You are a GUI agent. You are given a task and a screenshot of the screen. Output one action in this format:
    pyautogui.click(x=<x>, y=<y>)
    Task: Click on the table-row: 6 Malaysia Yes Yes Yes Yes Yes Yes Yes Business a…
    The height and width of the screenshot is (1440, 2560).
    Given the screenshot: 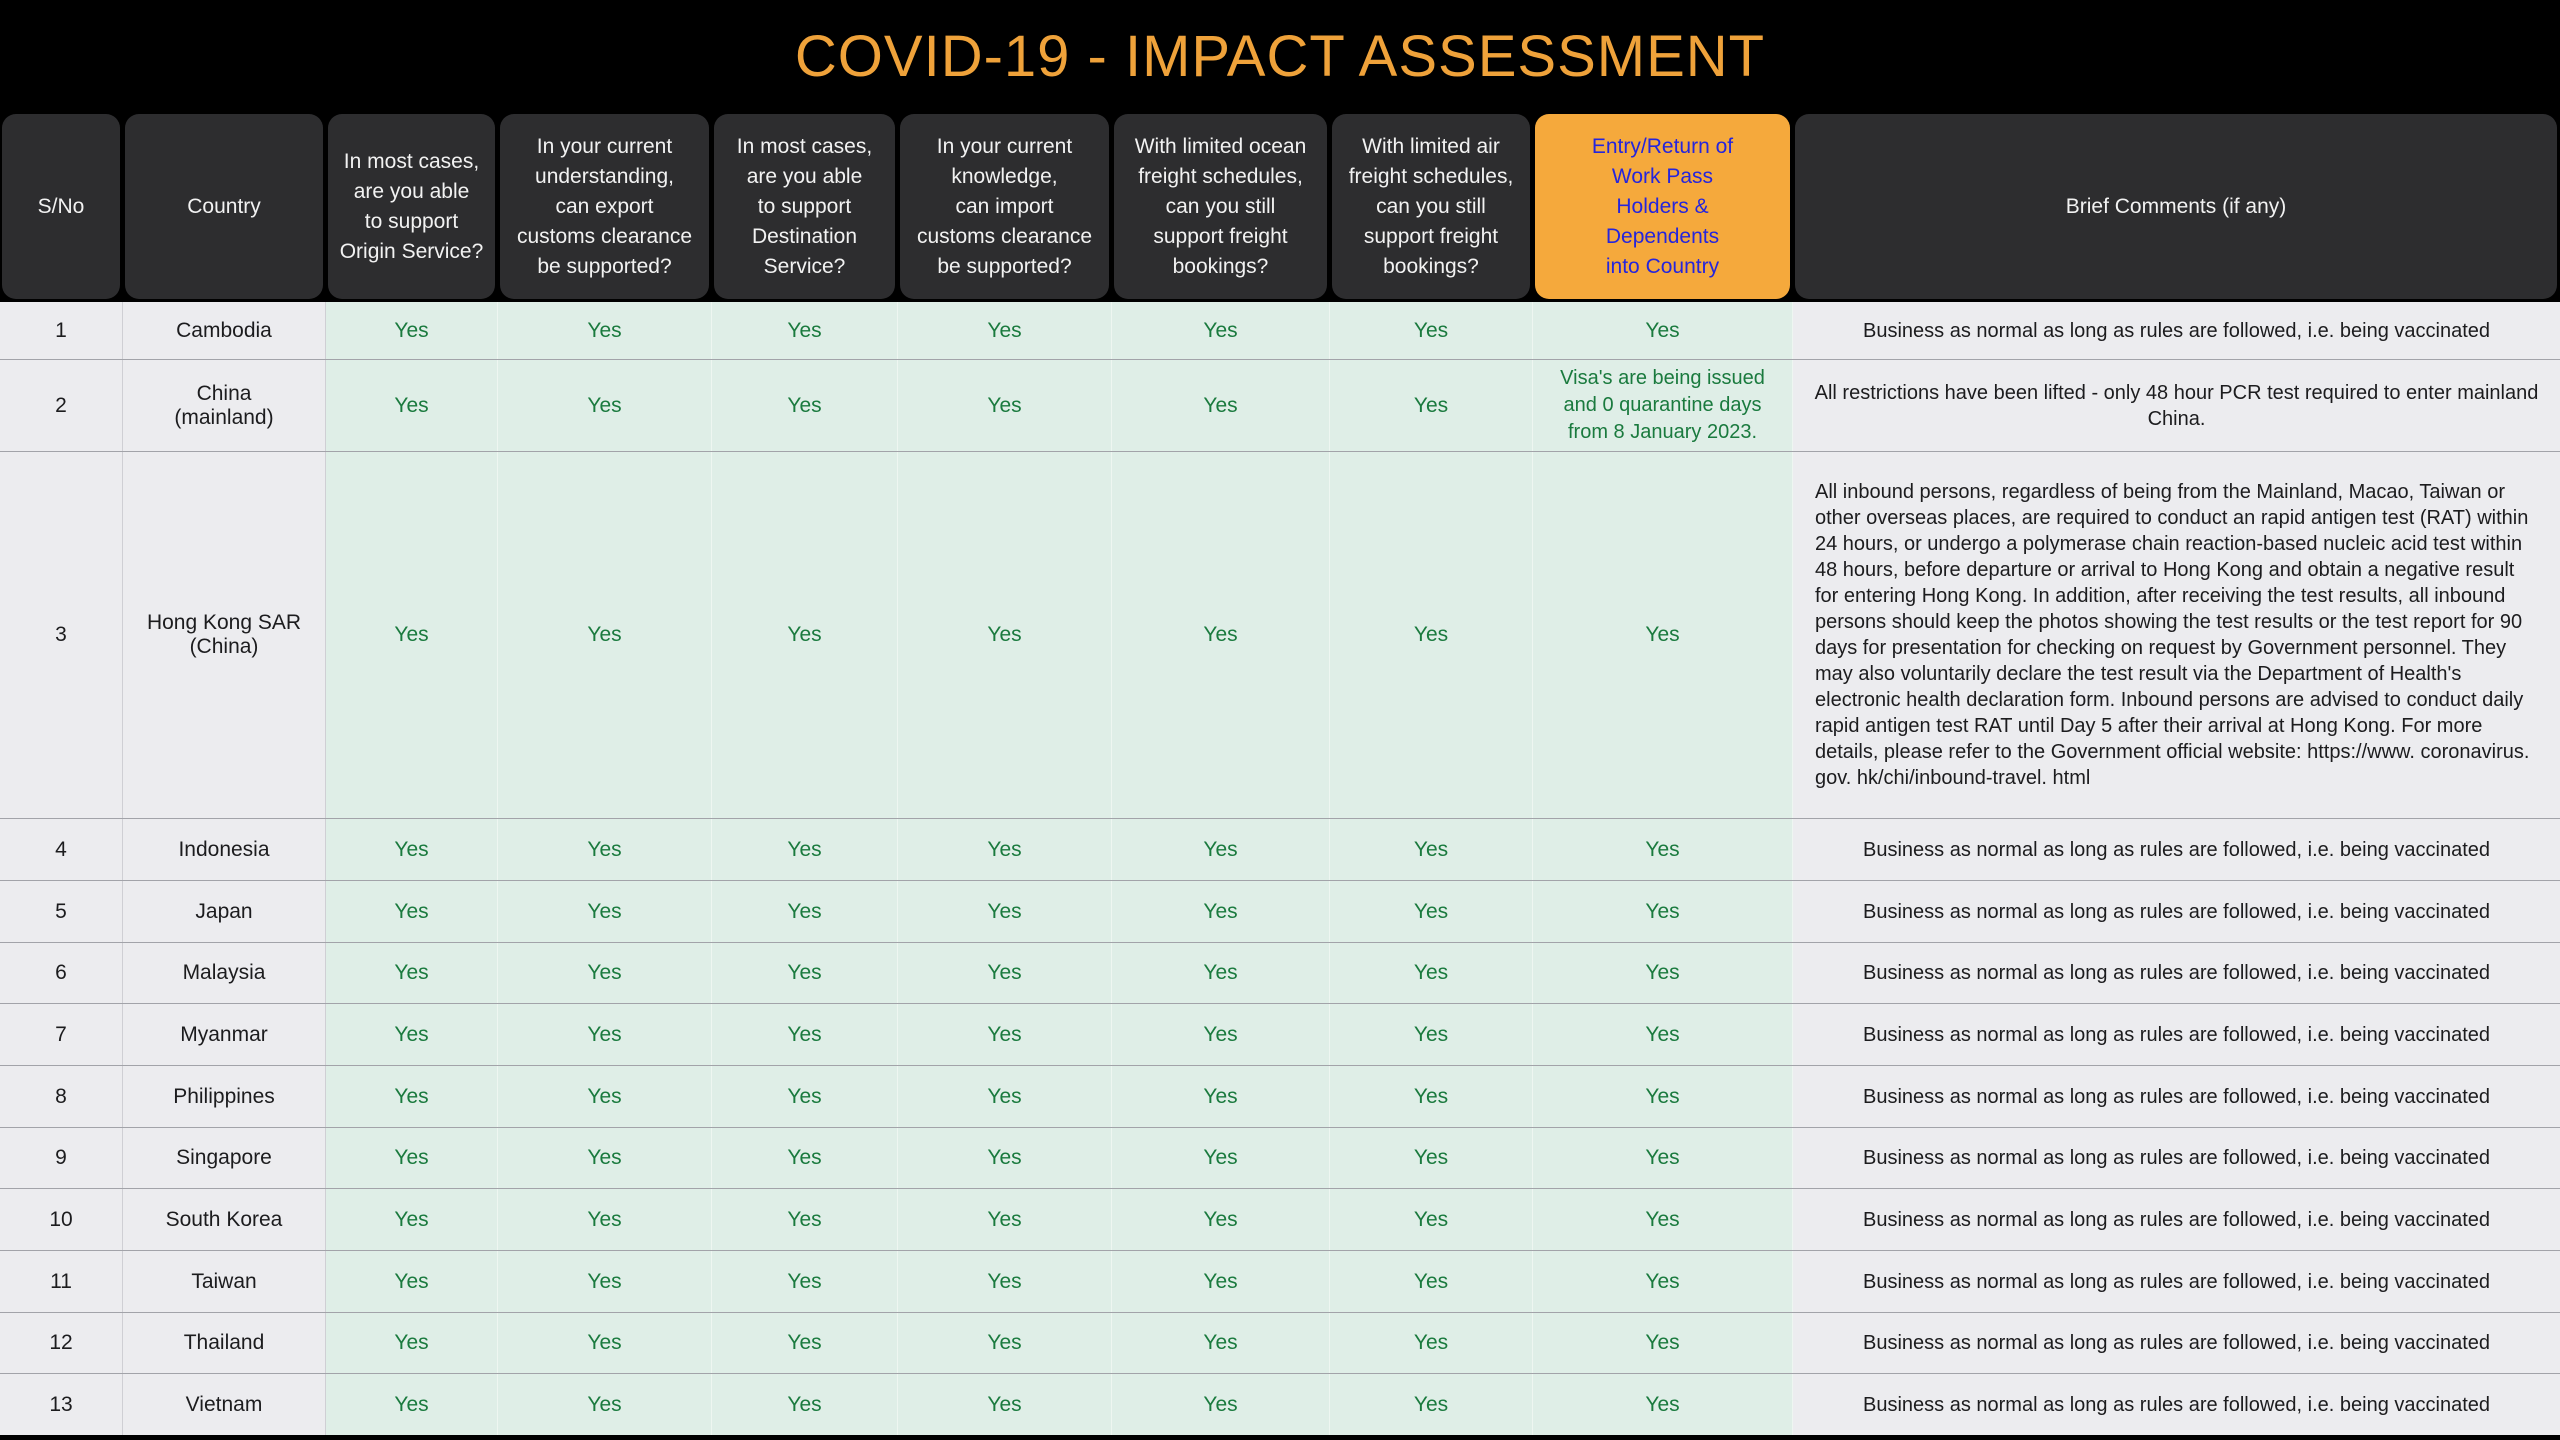 What is the action you would take?
    pyautogui.click(x=1280, y=972)
    